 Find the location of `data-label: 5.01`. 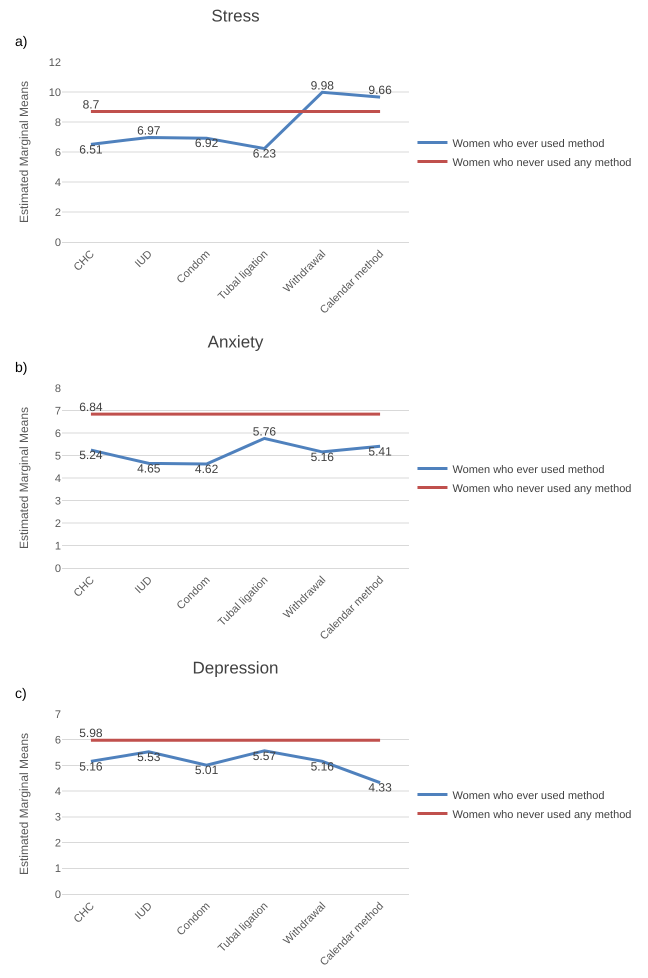

data-label: 5.01 is located at coordinates (206, 770).